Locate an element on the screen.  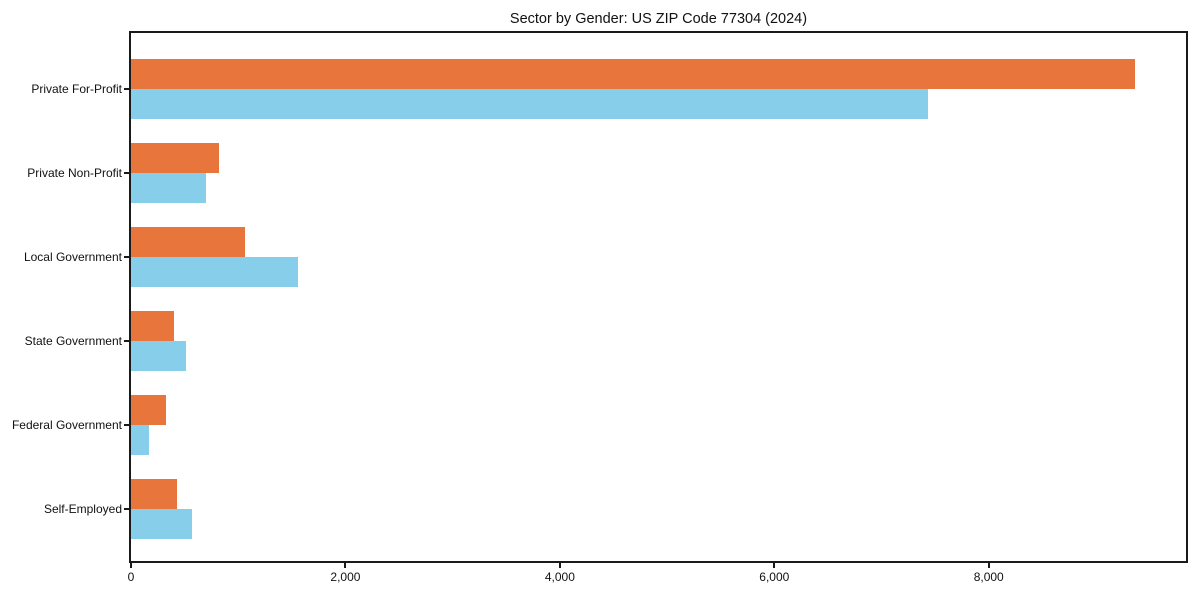
y-category-label: Private Non-Profit is located at coordinates (74, 173).